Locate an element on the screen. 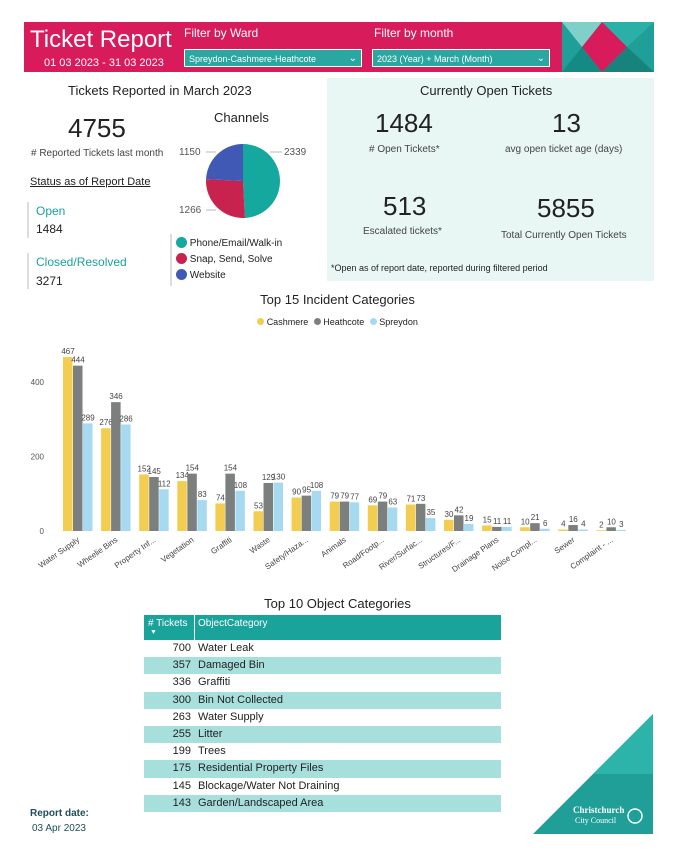 This screenshot has height=862, width=675. total-open-label: Total Currently Open Tickets is located at coordinates (564, 235).